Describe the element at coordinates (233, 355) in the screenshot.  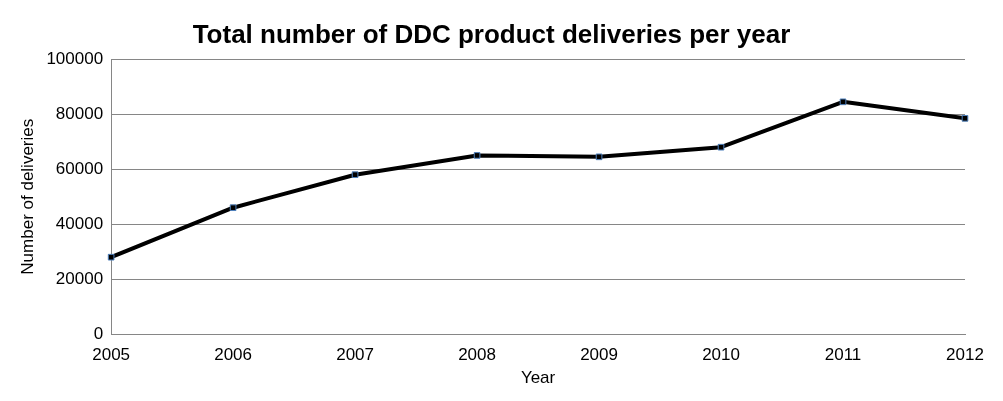
I see `x-tick-label: 2006` at that location.